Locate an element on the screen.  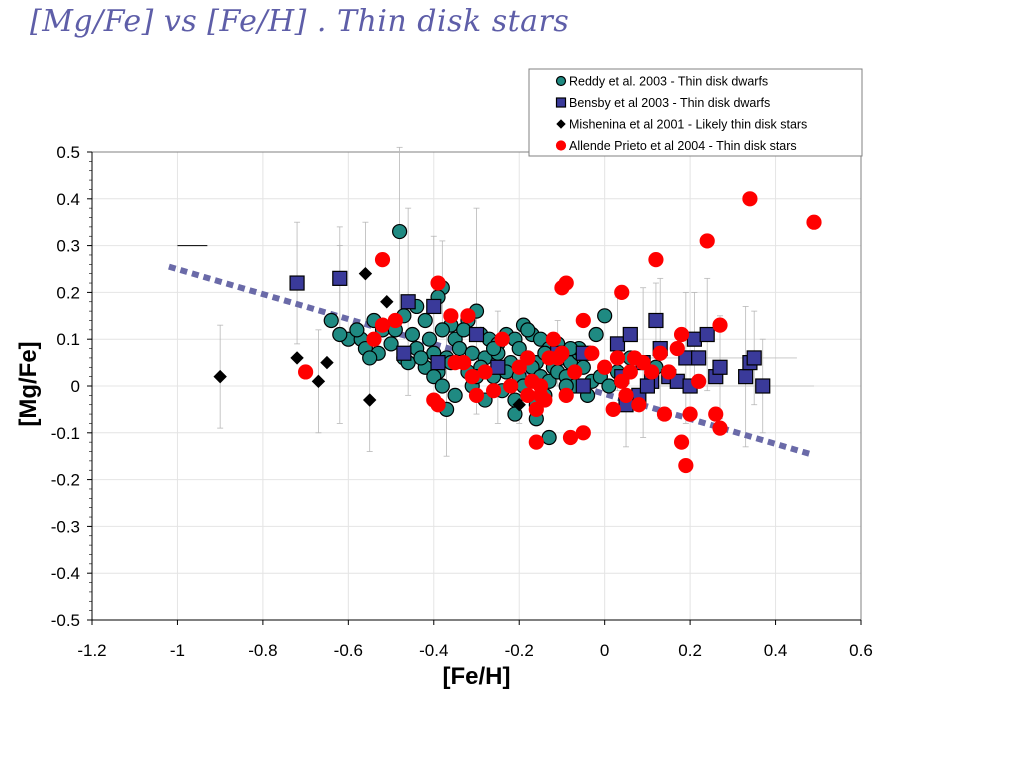
x-tick-label: -0.8 is located at coordinates (262, 650).